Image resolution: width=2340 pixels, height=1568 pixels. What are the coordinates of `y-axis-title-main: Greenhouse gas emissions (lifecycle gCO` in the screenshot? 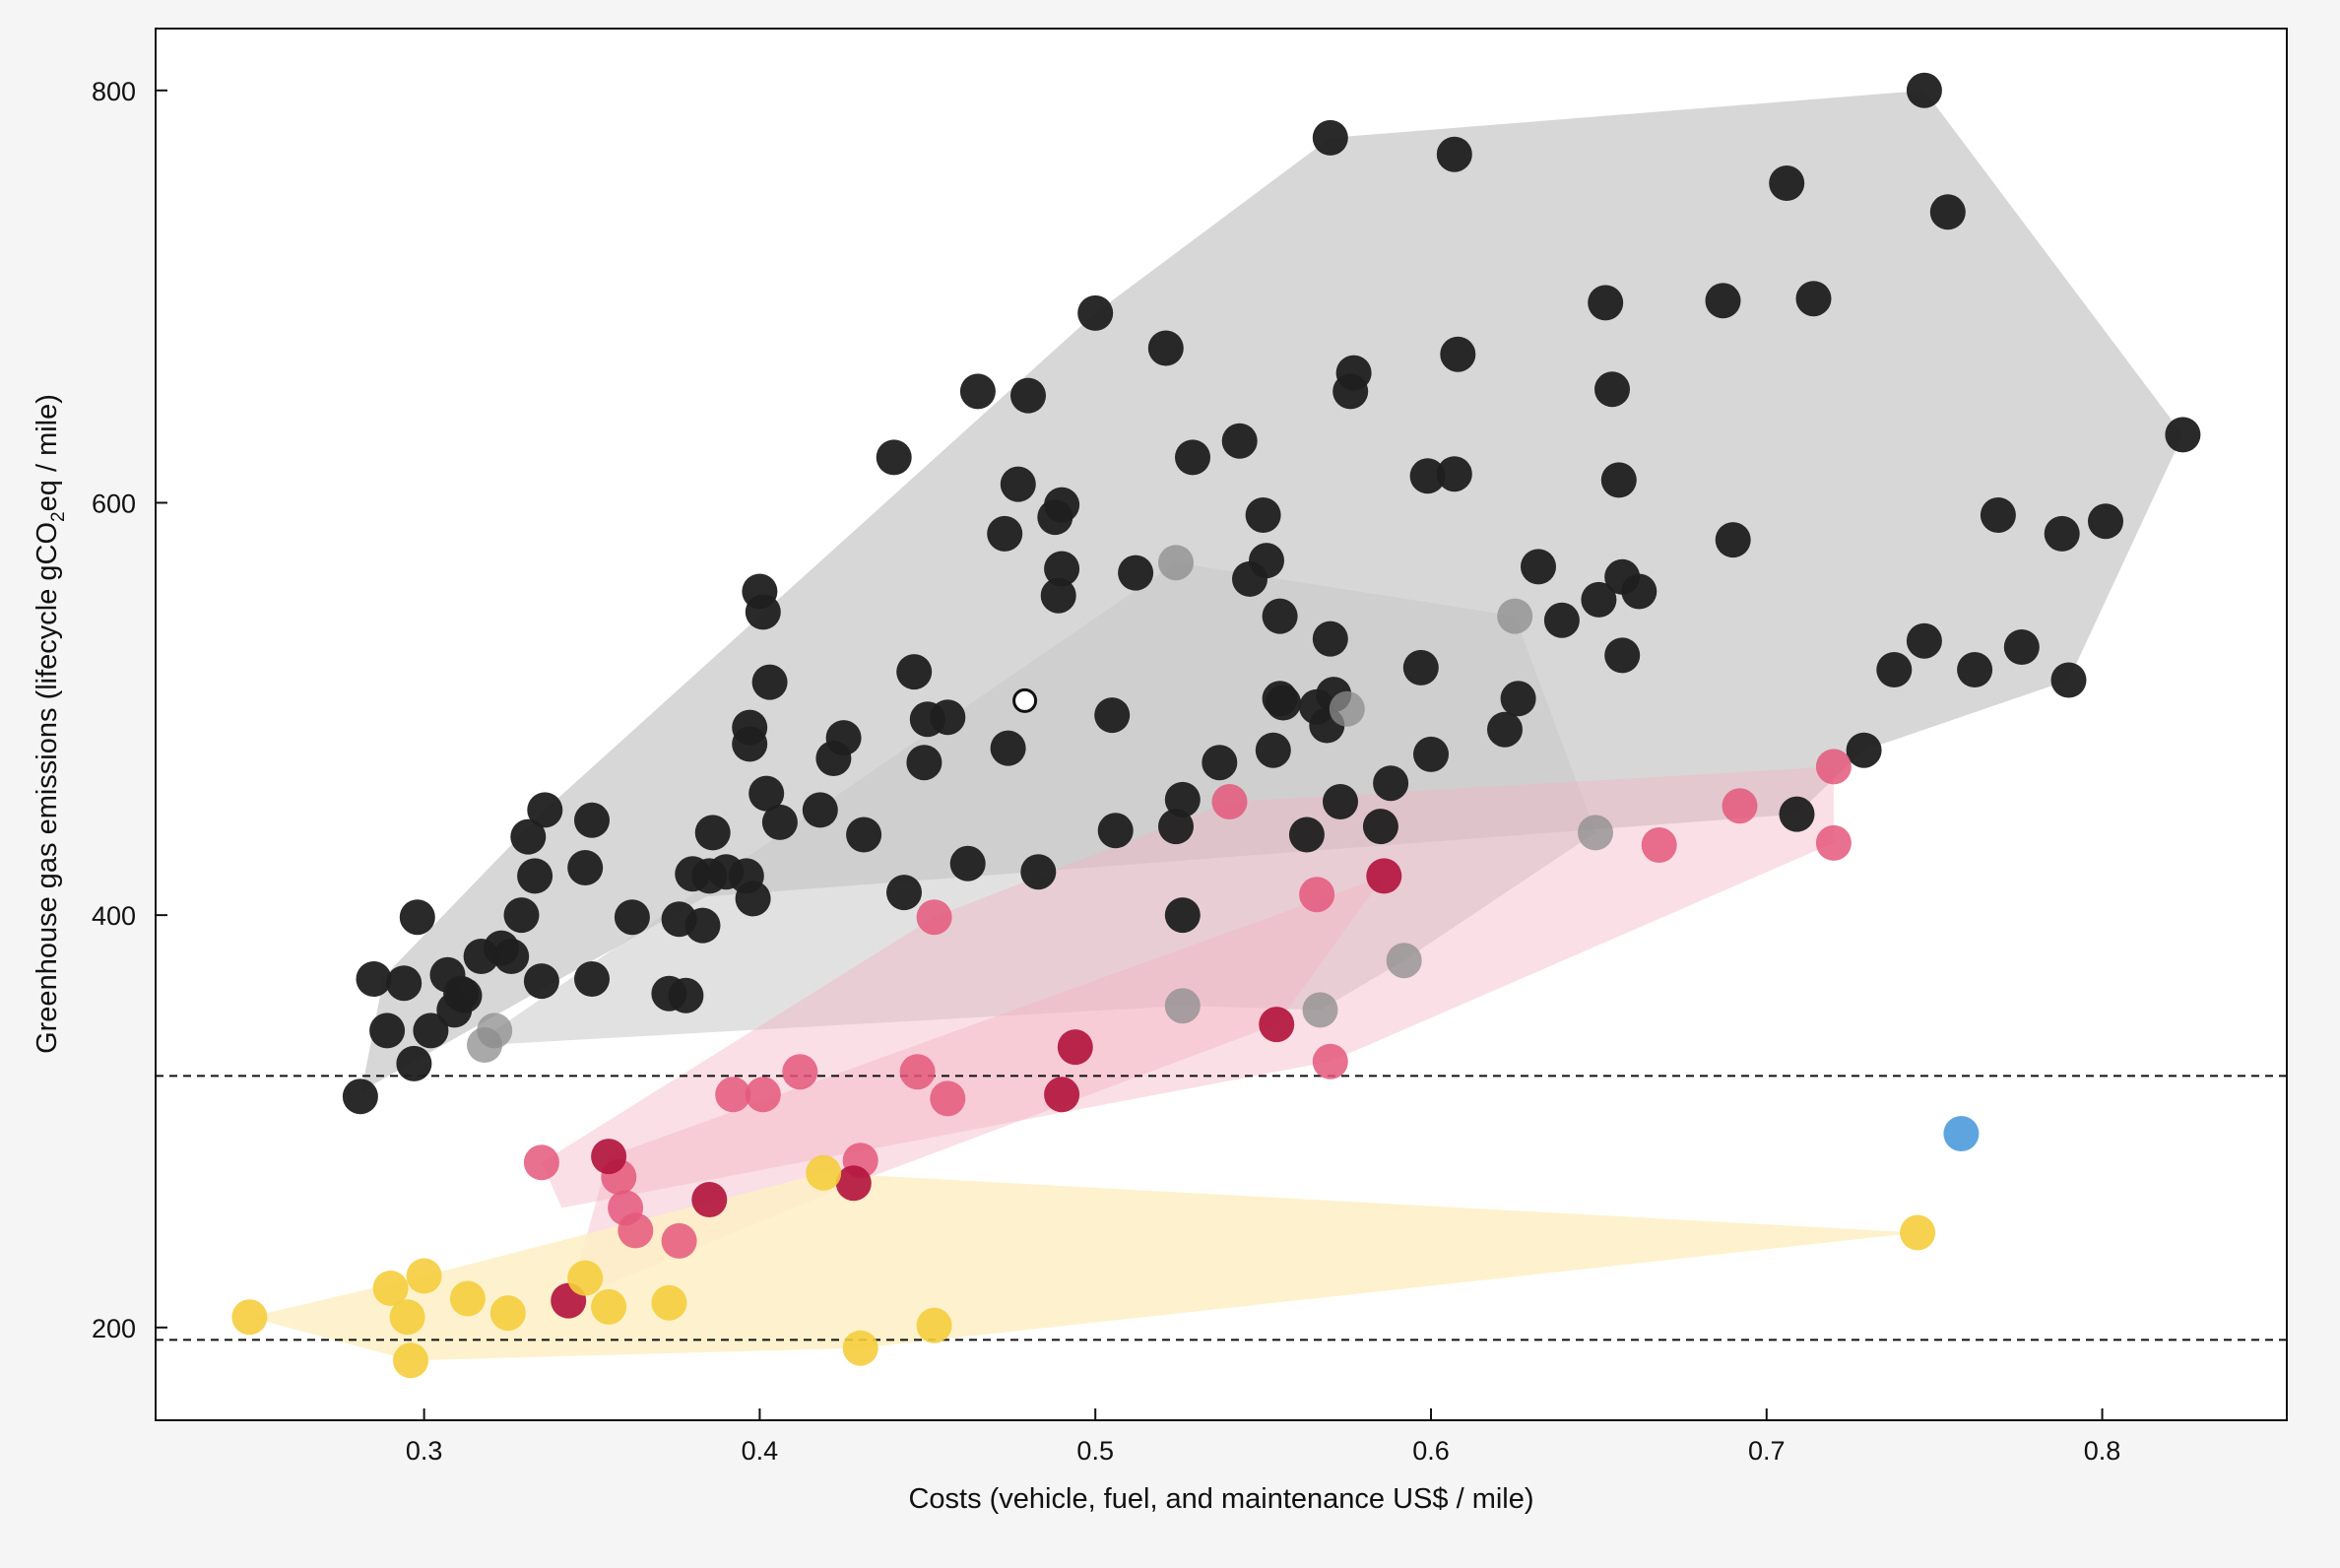 It's located at (47, 788).